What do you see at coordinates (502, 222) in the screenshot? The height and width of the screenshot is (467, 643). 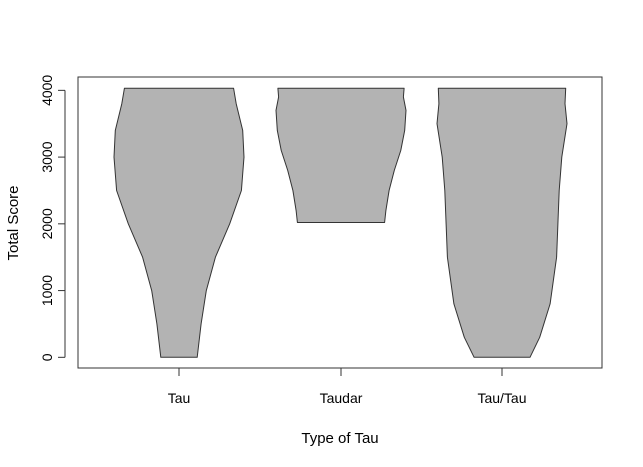 I see `violin-tau-tau` at bounding box center [502, 222].